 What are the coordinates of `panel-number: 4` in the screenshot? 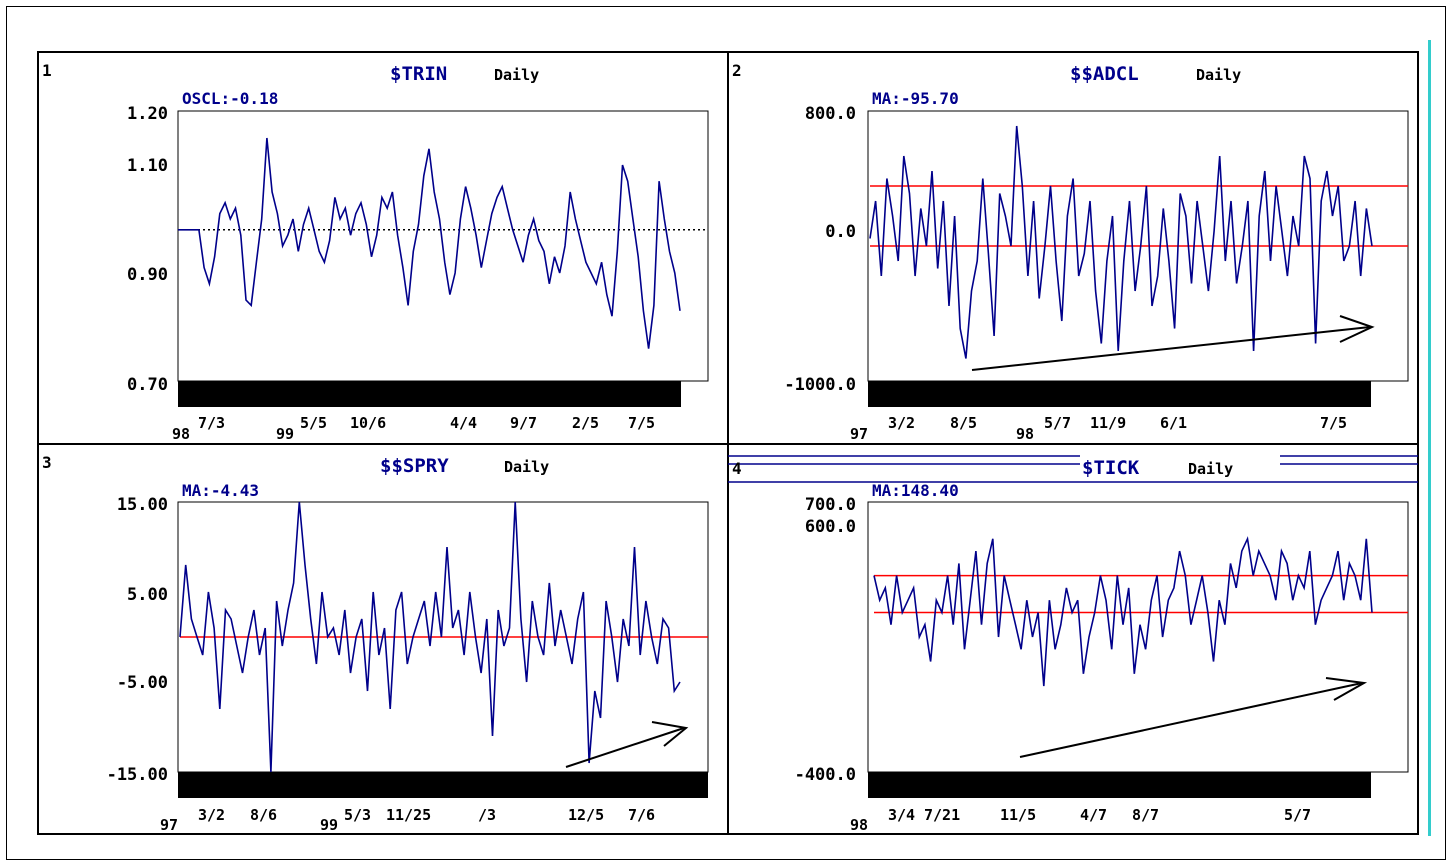 It's located at (737, 468).